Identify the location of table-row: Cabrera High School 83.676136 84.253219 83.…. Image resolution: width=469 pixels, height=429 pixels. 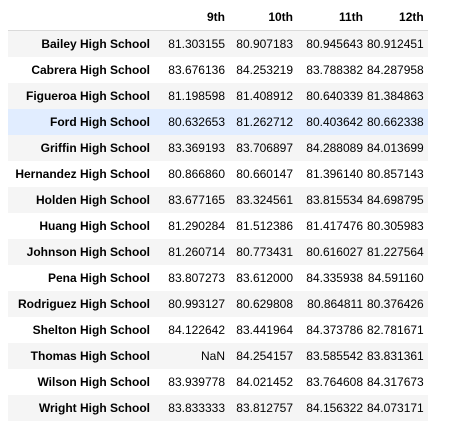
(218, 70).